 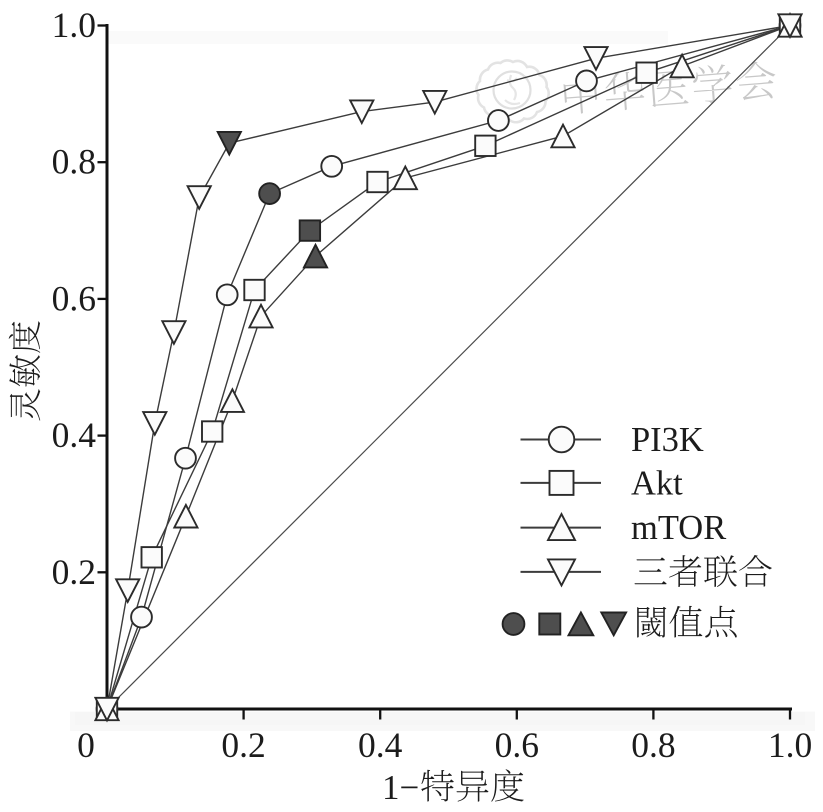 I want to click on svg-text: mTOR, so click(x=678, y=528).